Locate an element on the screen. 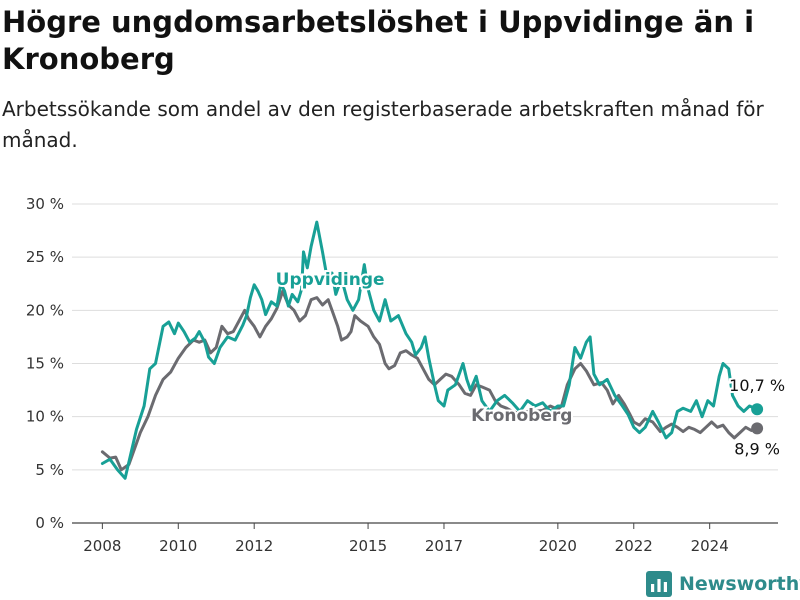  y-tick-label: 15 % is located at coordinates (45, 364).